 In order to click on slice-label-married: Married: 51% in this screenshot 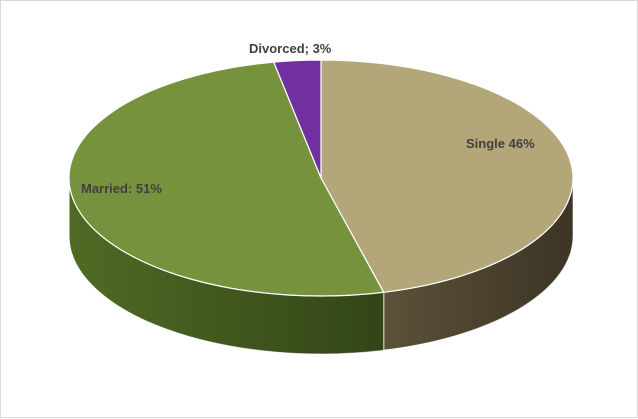, I will do `click(121, 188)`.